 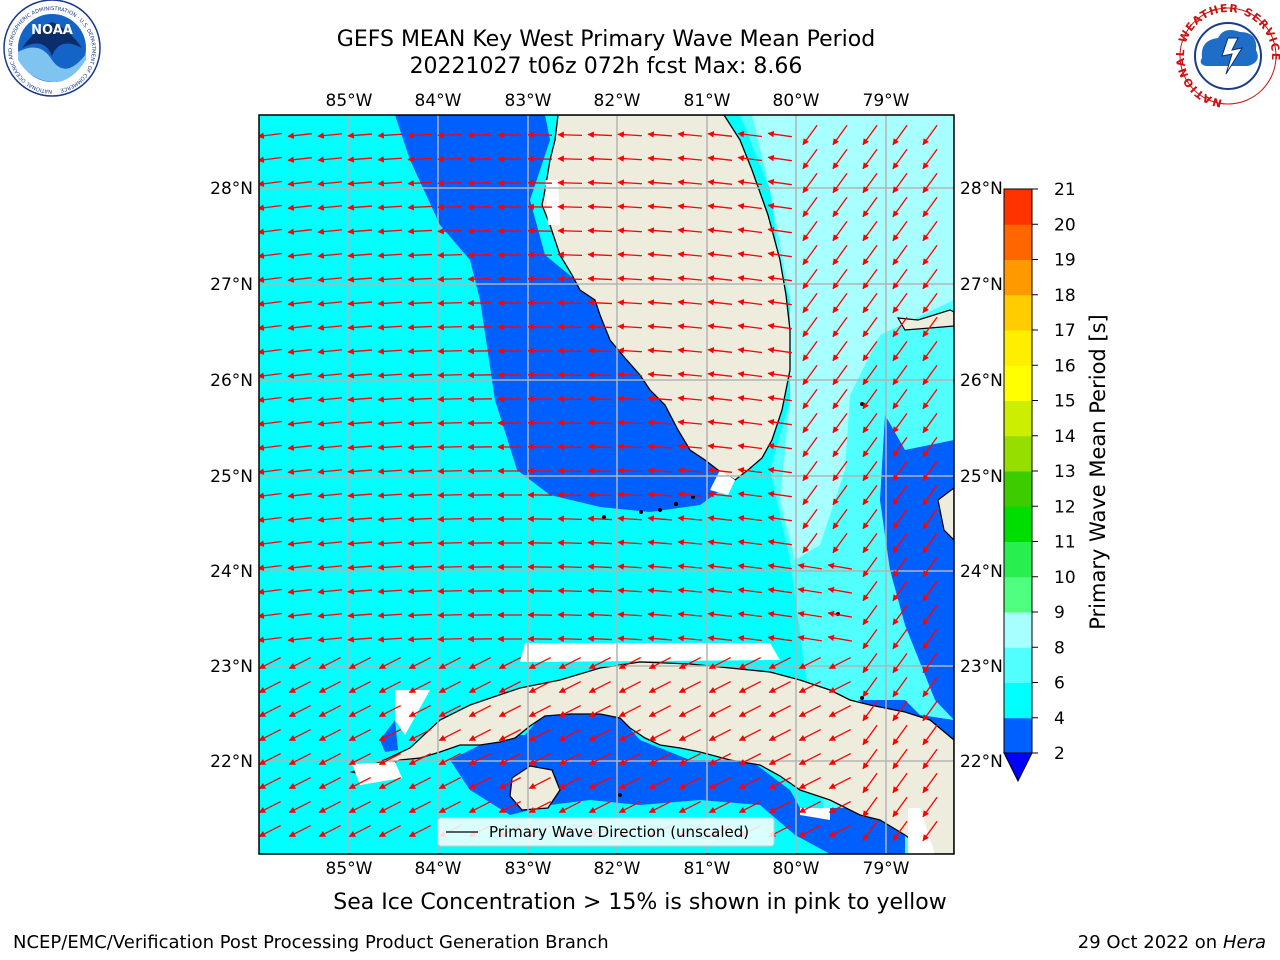 I want to click on lon-label-bottom: 83°W, so click(x=528, y=869).